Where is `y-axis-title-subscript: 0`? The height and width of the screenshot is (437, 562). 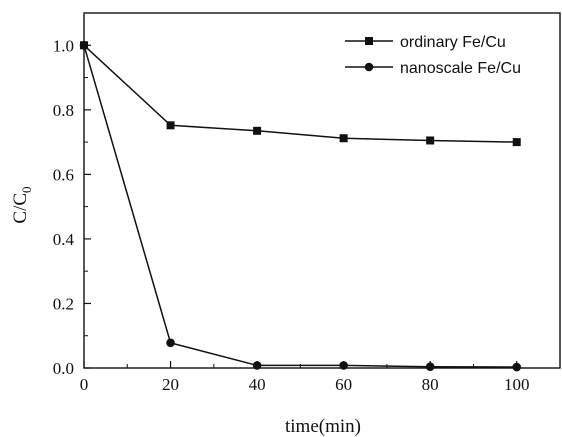 y-axis-title-subscript: 0 is located at coordinates (26, 189).